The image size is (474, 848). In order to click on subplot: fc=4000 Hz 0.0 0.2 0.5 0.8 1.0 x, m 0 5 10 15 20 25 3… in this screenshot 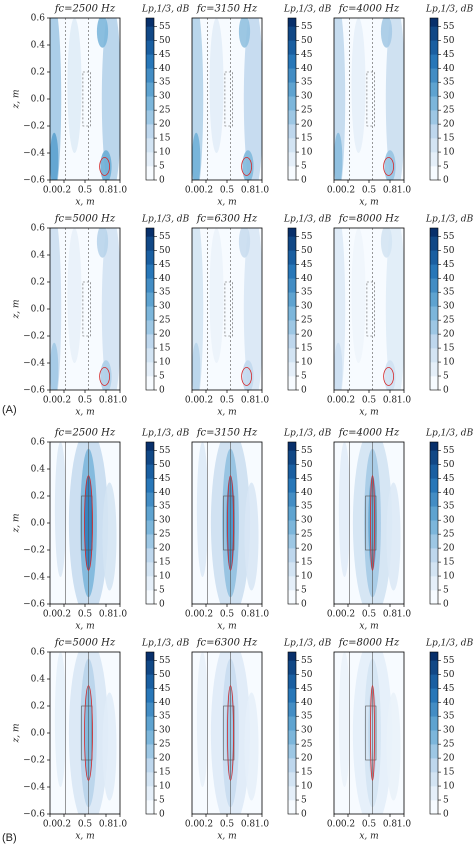, I will do `click(400, 106)`.